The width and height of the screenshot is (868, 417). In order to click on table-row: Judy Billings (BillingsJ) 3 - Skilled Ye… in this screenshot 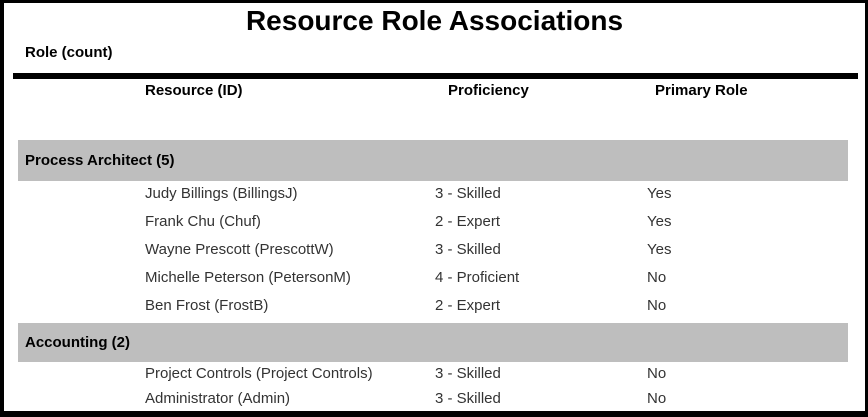, I will do `click(434, 194)`.